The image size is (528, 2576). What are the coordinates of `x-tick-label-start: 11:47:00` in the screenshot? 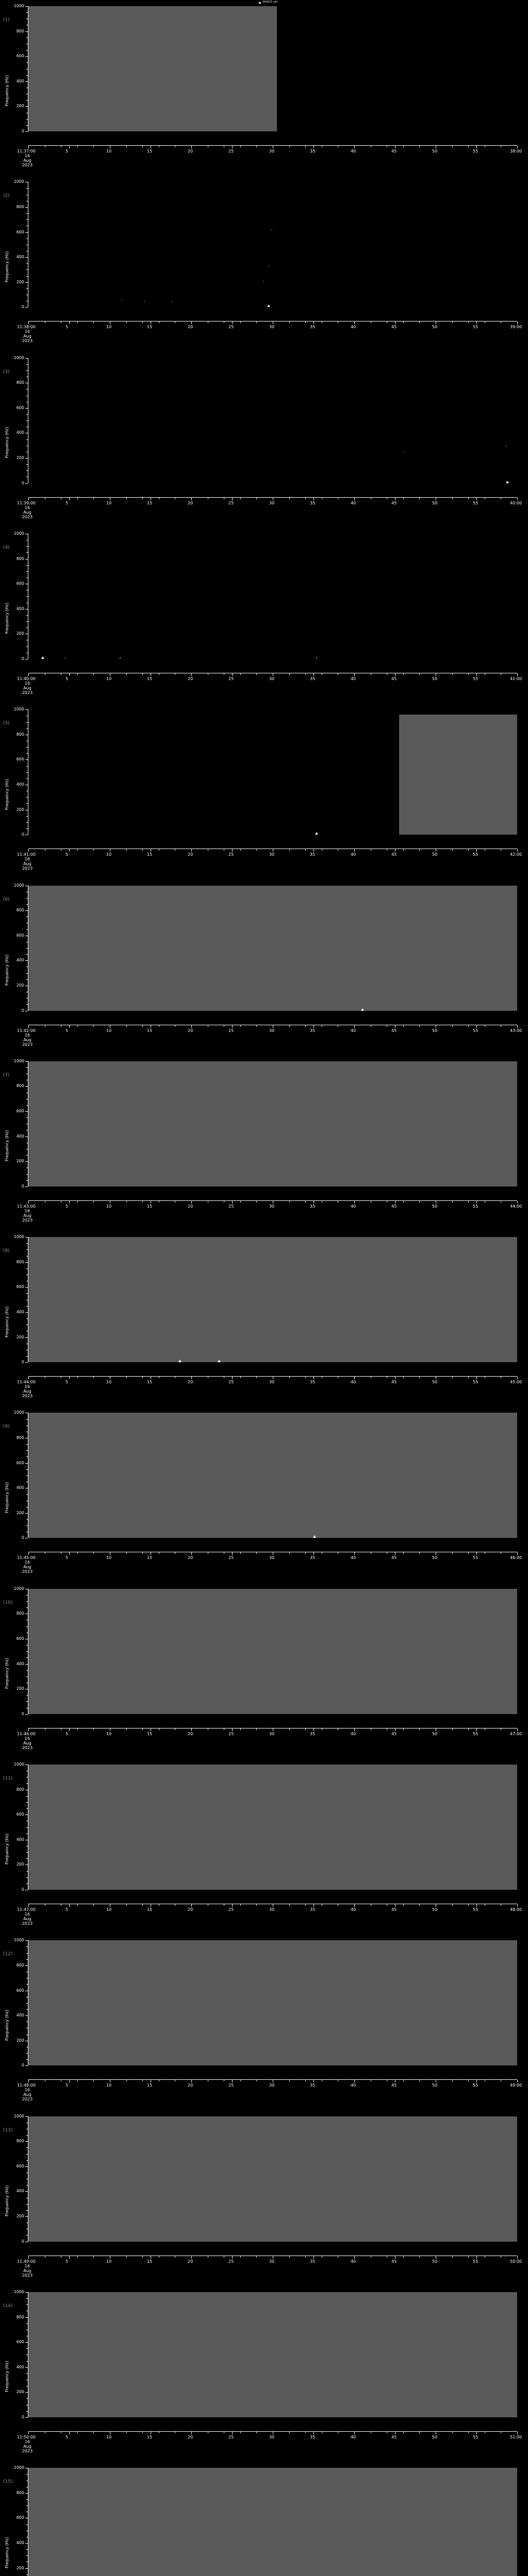 It's located at (27, 1909).